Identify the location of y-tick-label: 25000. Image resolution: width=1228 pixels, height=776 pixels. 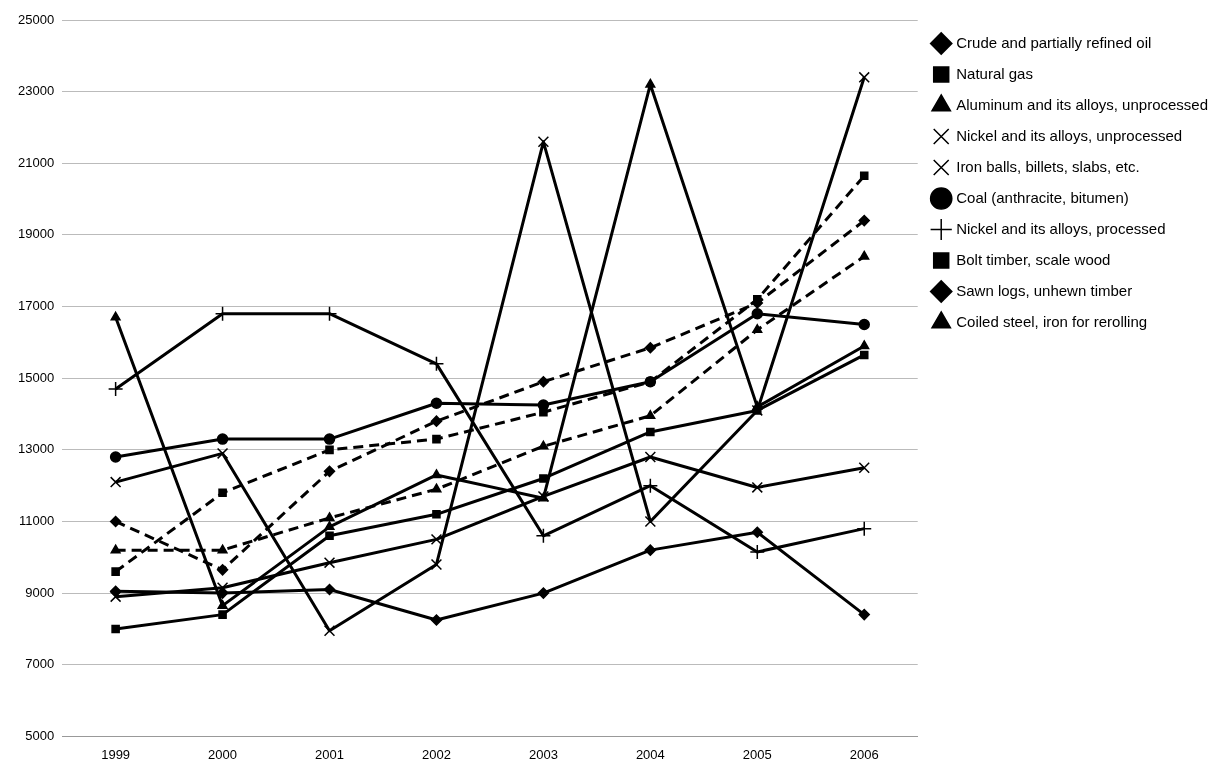
(36, 19).